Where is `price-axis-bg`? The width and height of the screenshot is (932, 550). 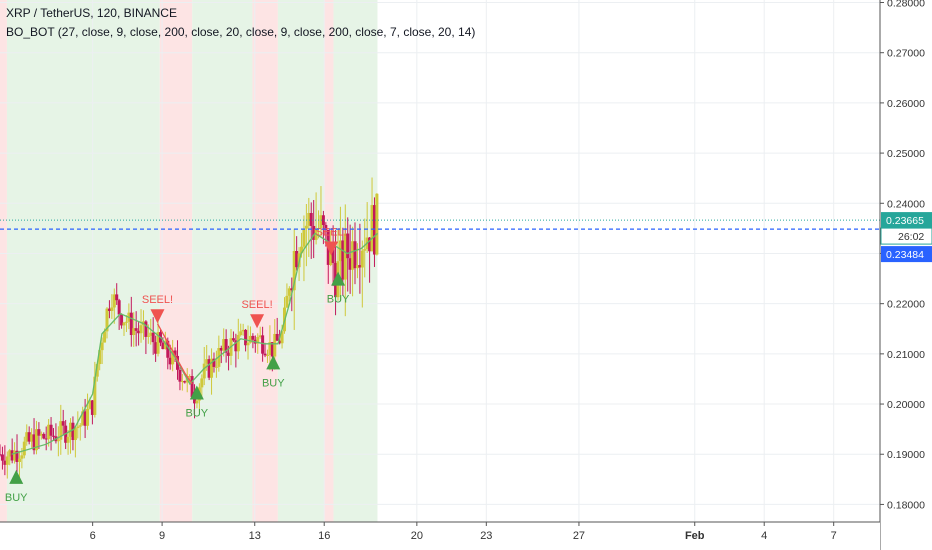
price-axis-bg is located at coordinates (906, 275).